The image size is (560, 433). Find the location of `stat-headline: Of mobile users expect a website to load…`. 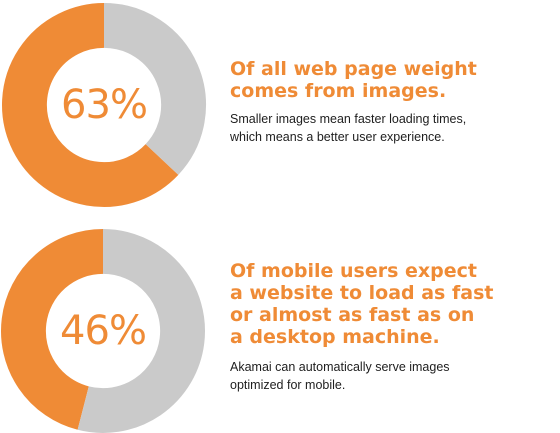

stat-headline: Of mobile users expect a website to load… is located at coordinates (362, 304).